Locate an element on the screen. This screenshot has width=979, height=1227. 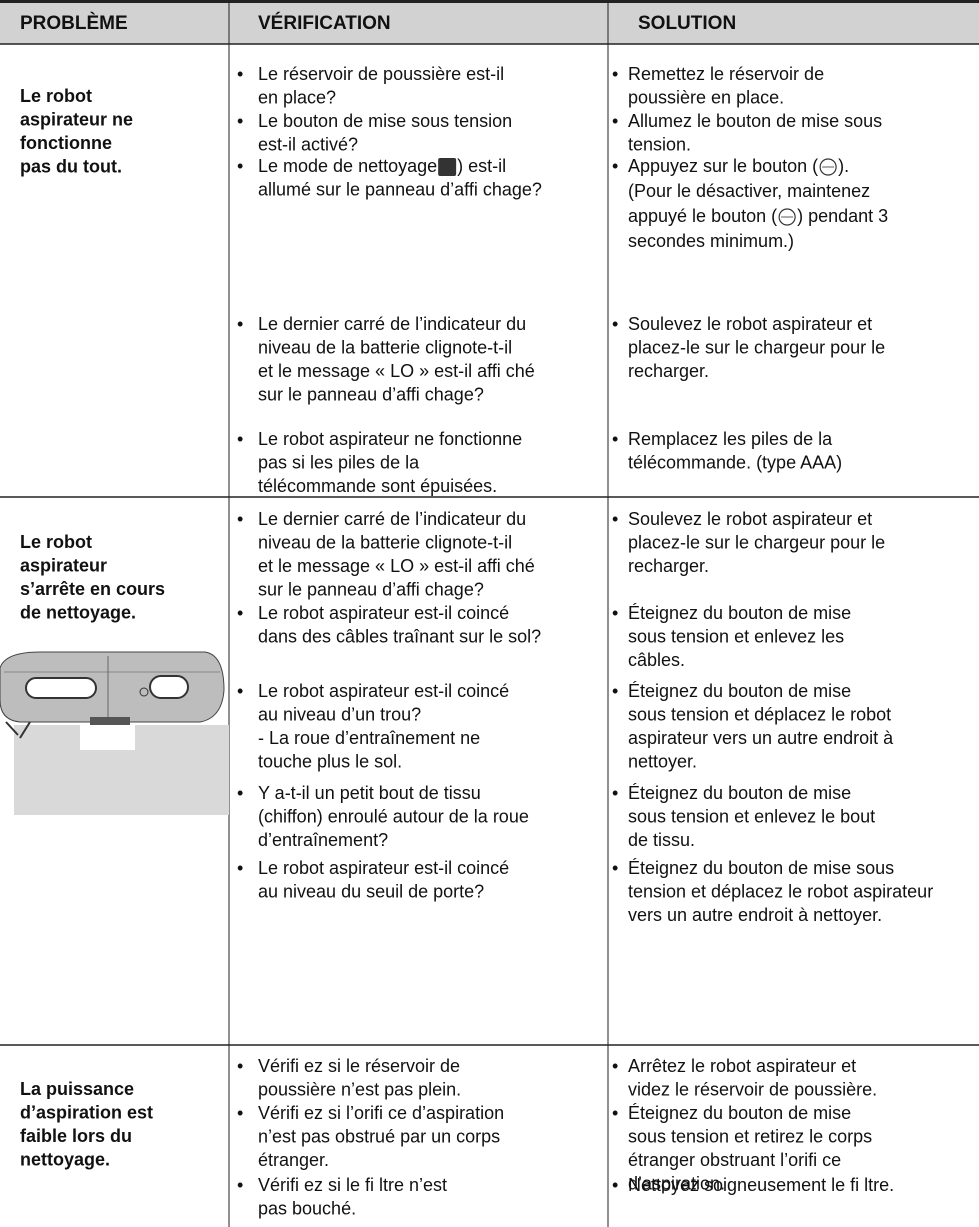
solution-text: Allumez le bouton de mise sous is located at coordinates (755, 121).